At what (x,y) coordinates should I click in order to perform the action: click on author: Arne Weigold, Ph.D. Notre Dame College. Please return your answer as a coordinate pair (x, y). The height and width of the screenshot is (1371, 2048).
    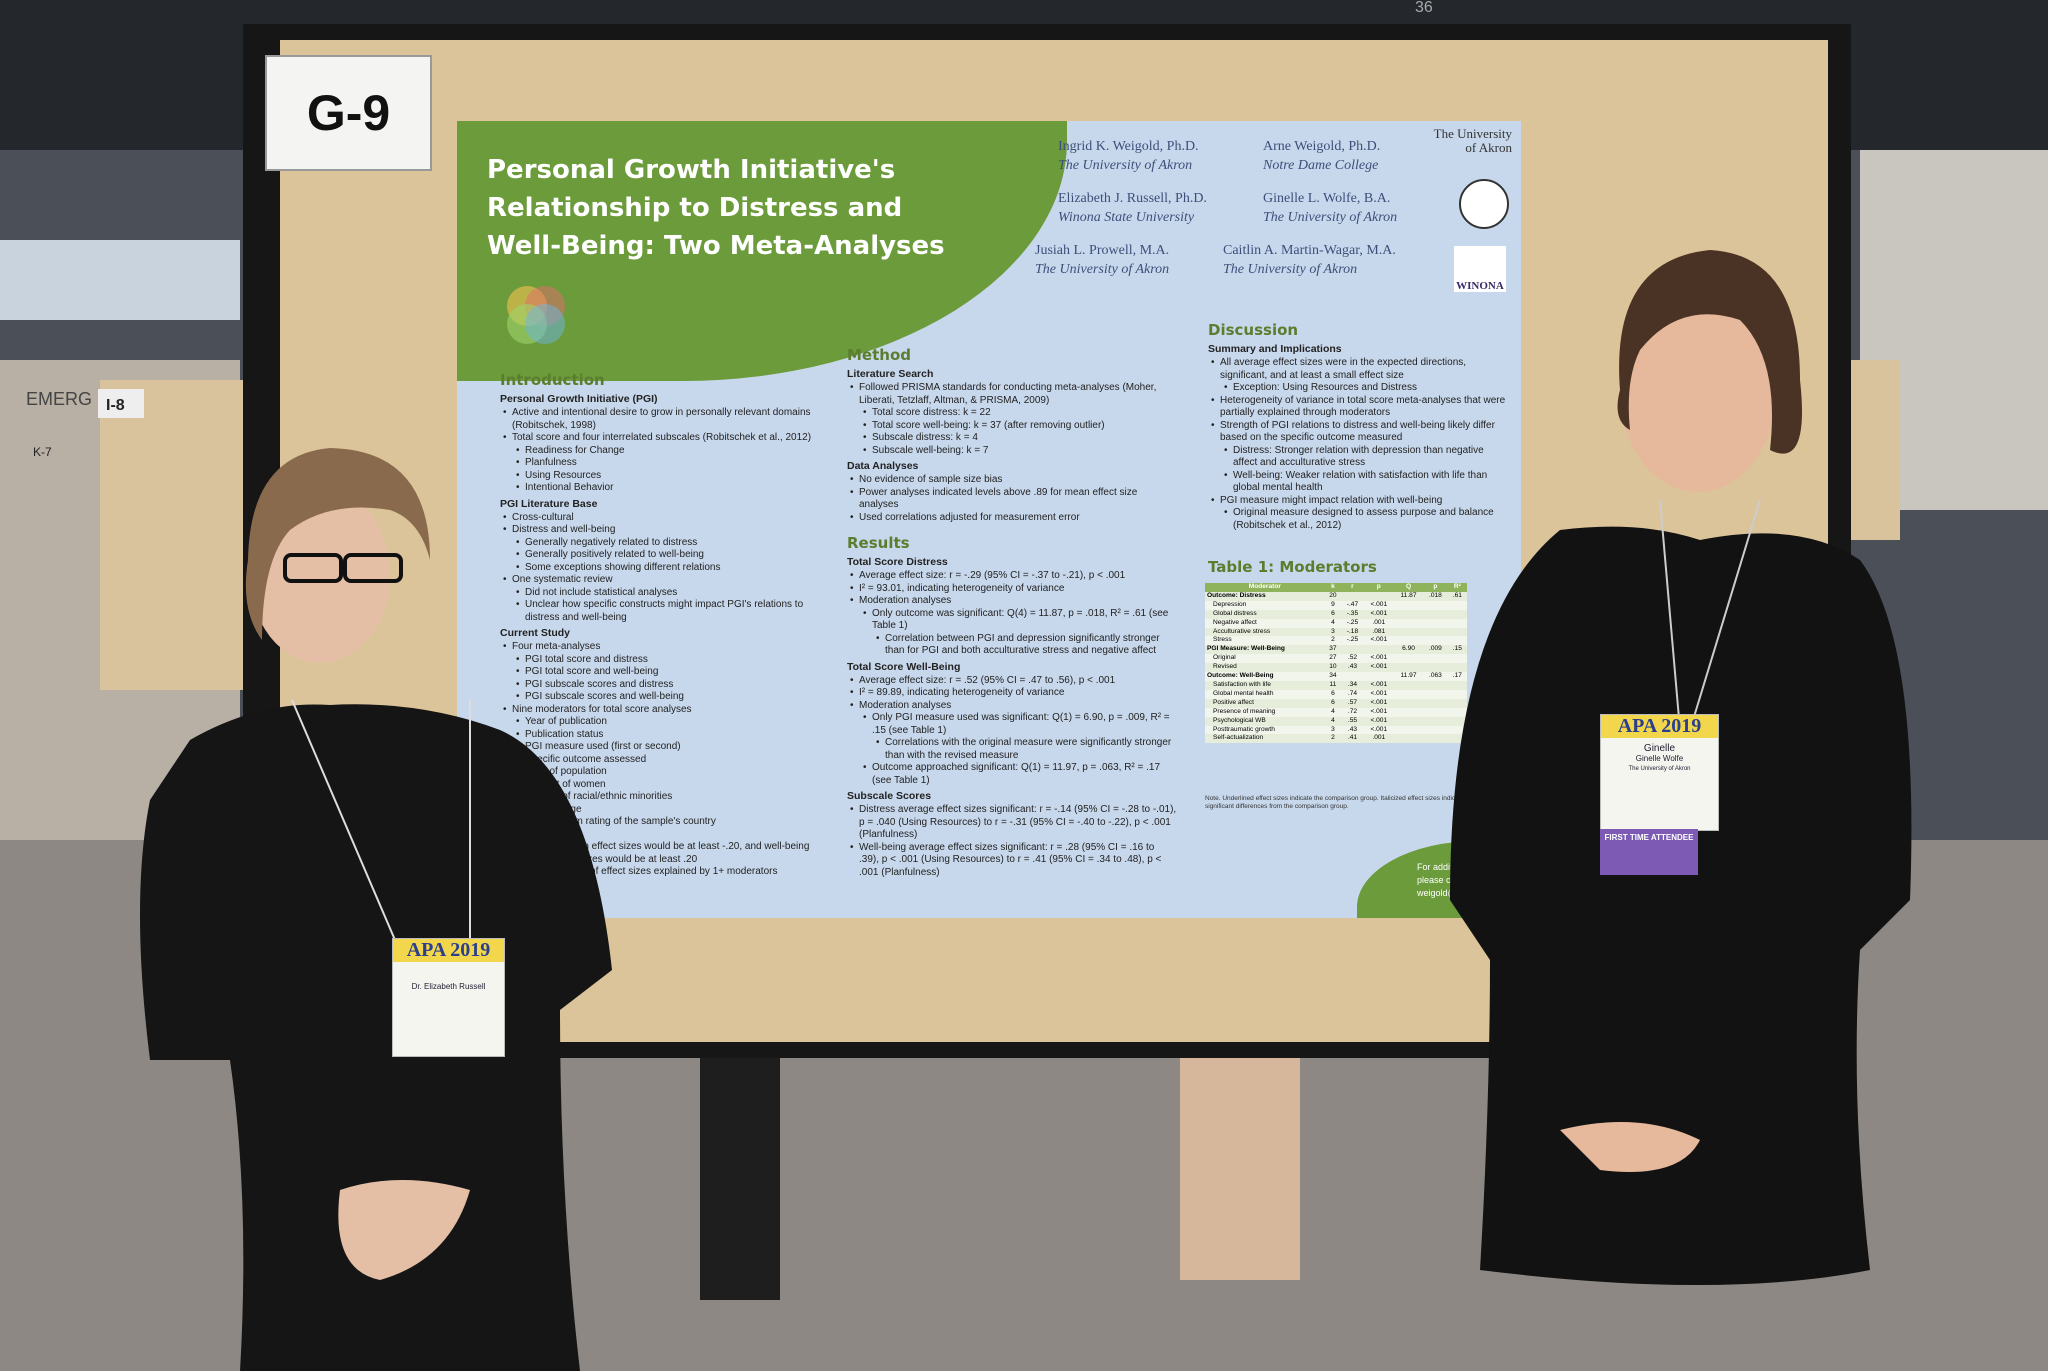
    Looking at the image, I should click on (1321, 156).